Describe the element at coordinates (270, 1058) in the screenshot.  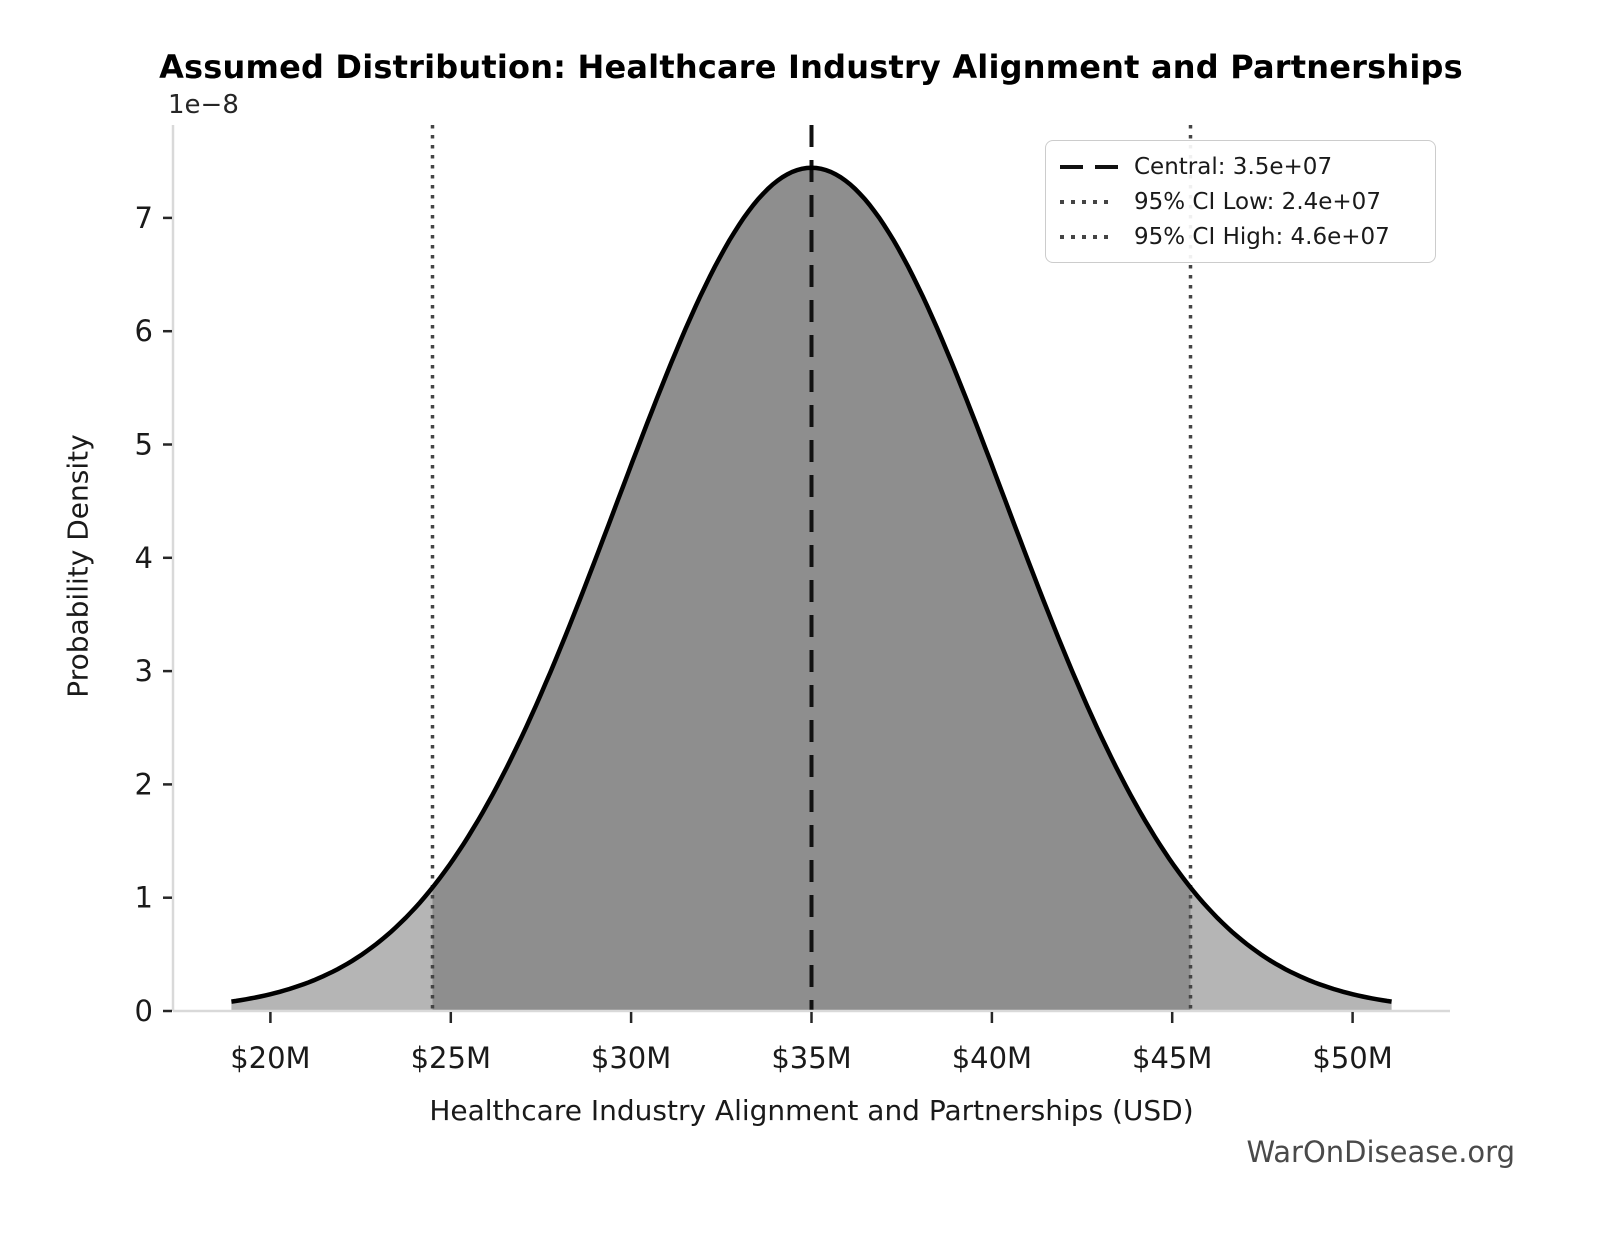
I see `x-tick-label: $20M` at that location.